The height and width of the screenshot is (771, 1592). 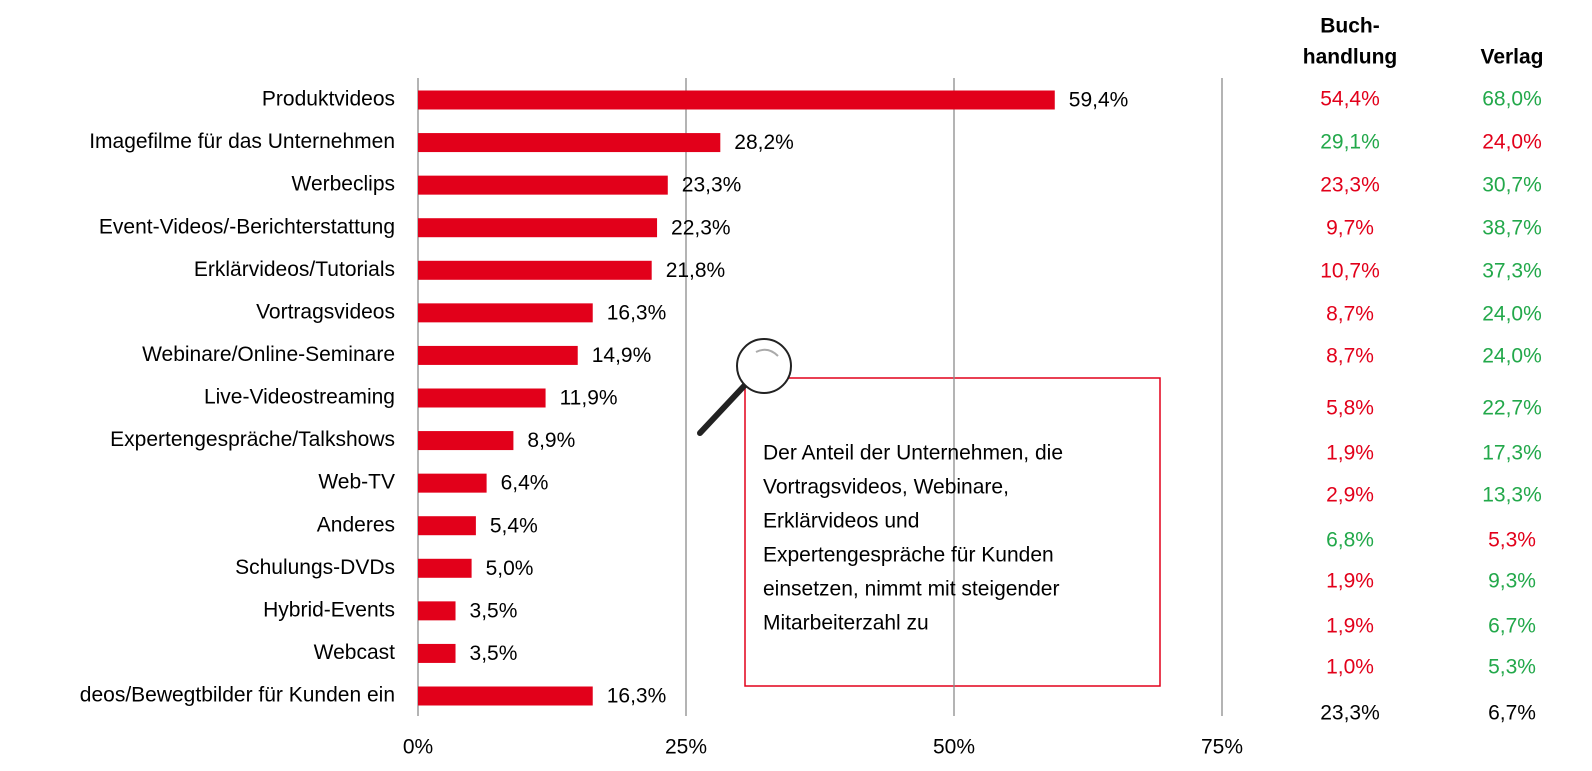 I want to click on table-value: 13,3%, so click(x=1512, y=495).